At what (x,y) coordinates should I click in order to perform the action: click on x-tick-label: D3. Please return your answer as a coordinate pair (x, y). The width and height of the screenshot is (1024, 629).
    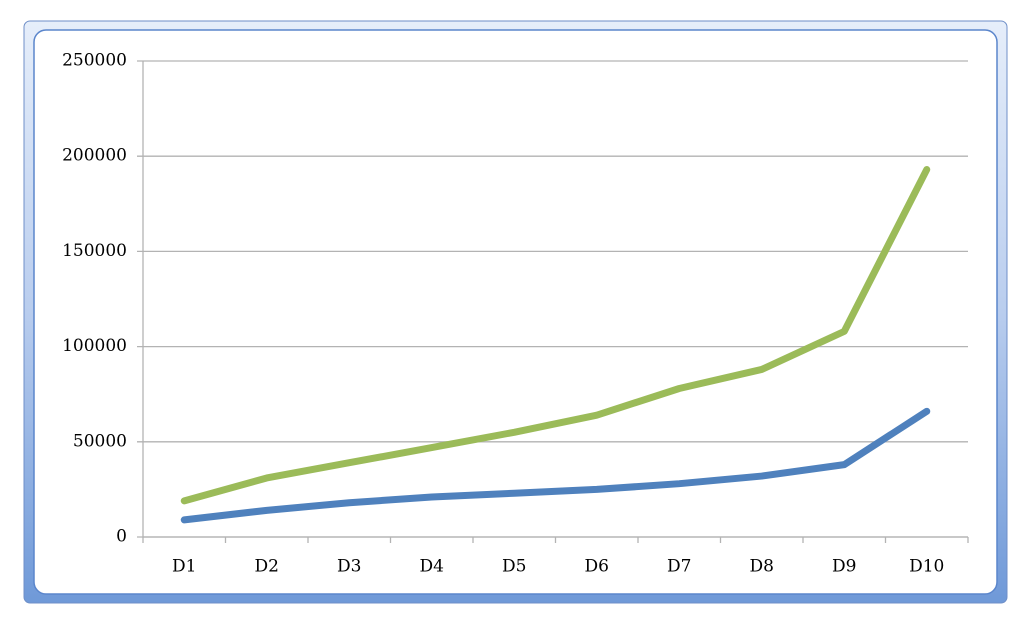
    Looking at the image, I should click on (349, 567).